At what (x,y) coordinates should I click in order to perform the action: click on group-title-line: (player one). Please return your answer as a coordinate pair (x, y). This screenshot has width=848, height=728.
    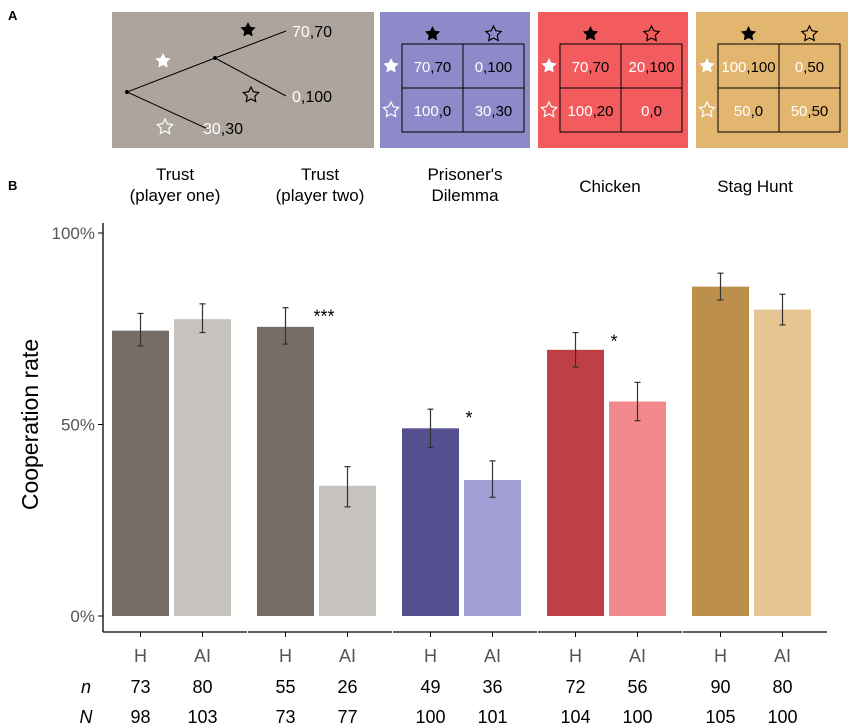
    Looking at the image, I should click on (175, 195).